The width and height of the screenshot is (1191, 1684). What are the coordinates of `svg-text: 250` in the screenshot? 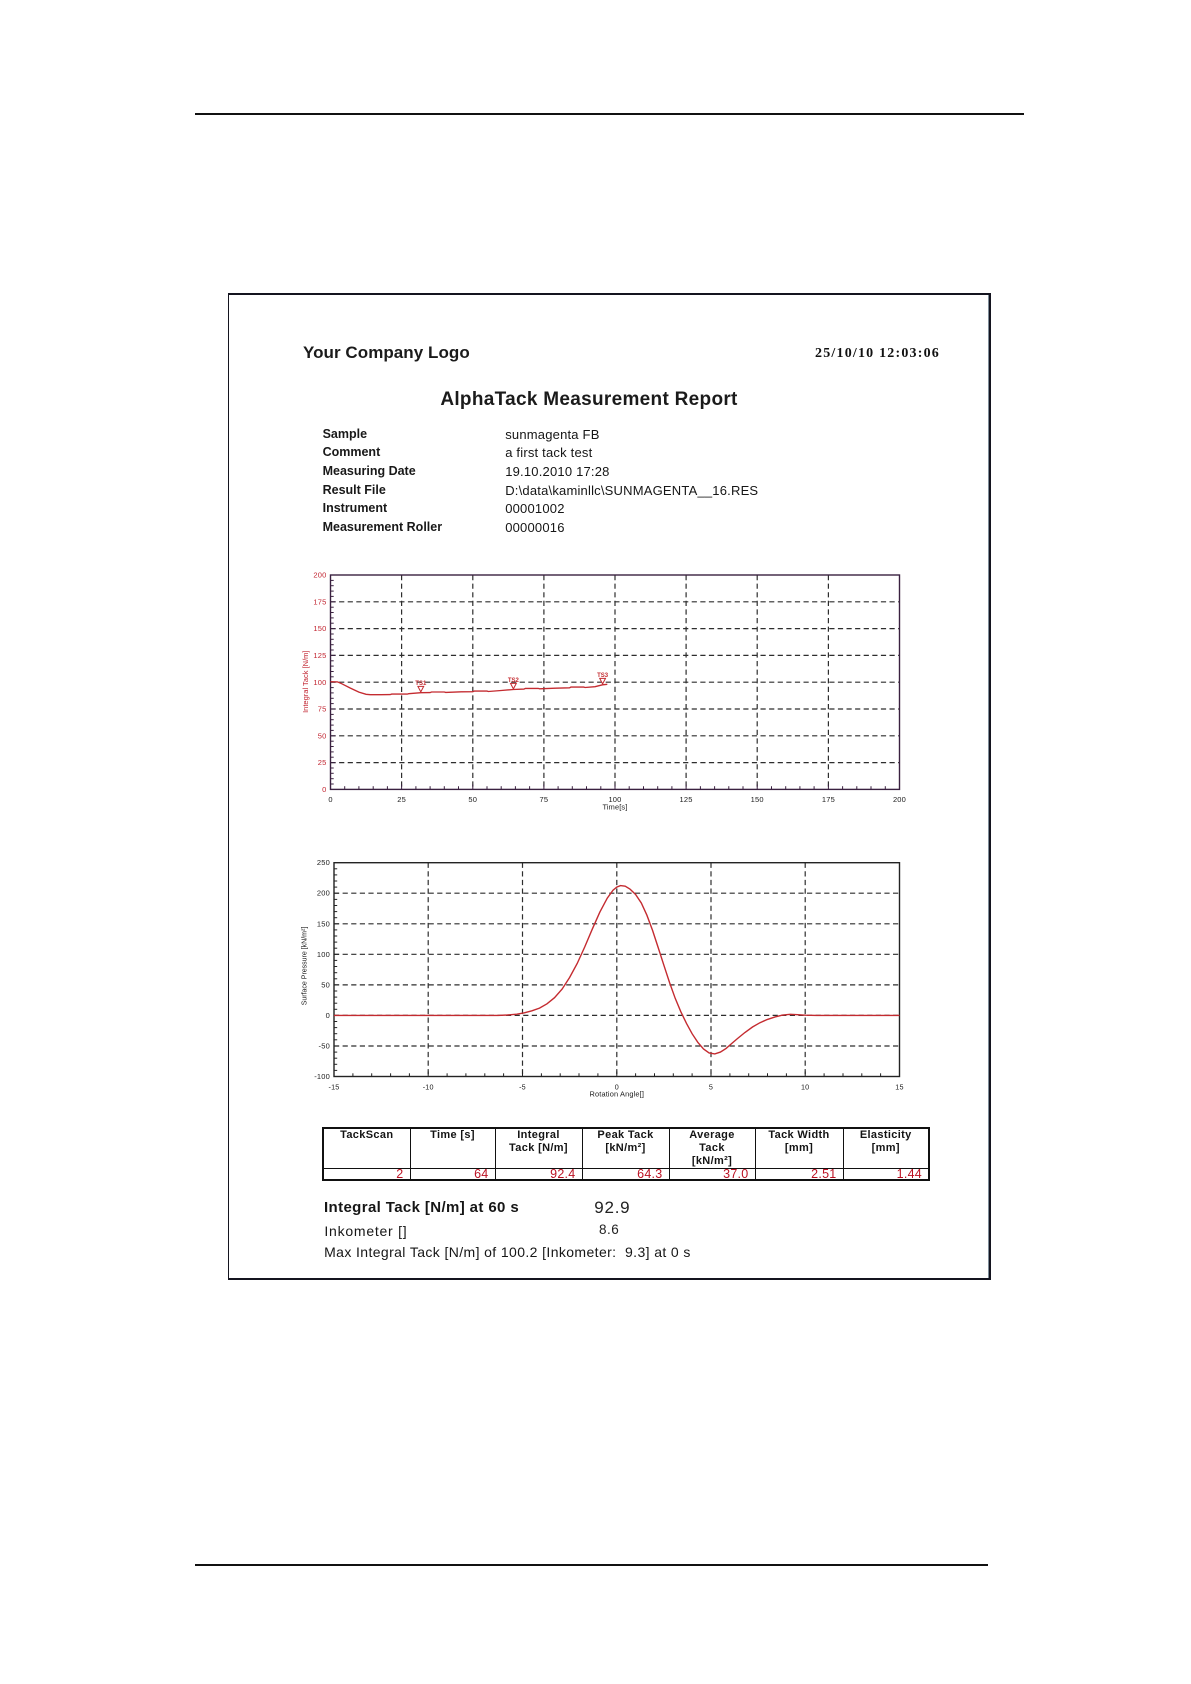 It's located at (323, 862).